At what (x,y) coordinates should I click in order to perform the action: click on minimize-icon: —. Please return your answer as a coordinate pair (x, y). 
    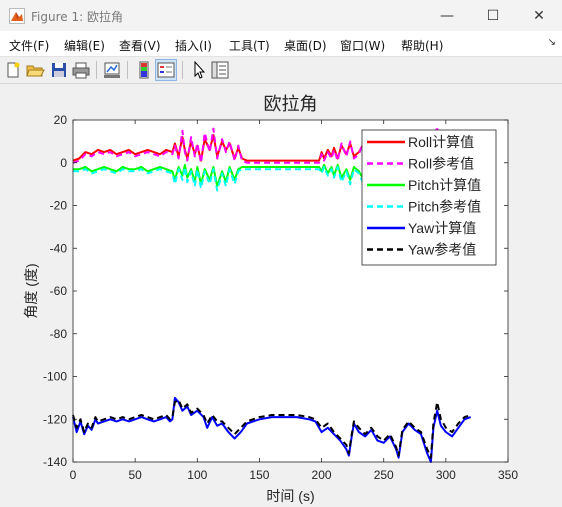
    Looking at the image, I should click on (447, 15).